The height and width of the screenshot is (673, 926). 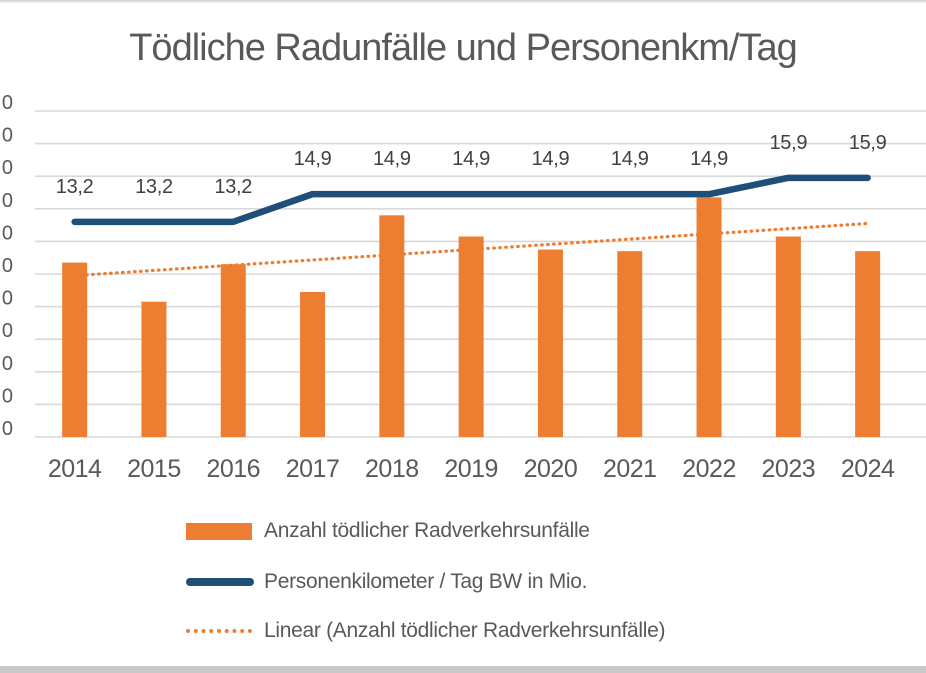 What do you see at coordinates (75, 349) in the screenshot?
I see `bar-2014` at bounding box center [75, 349].